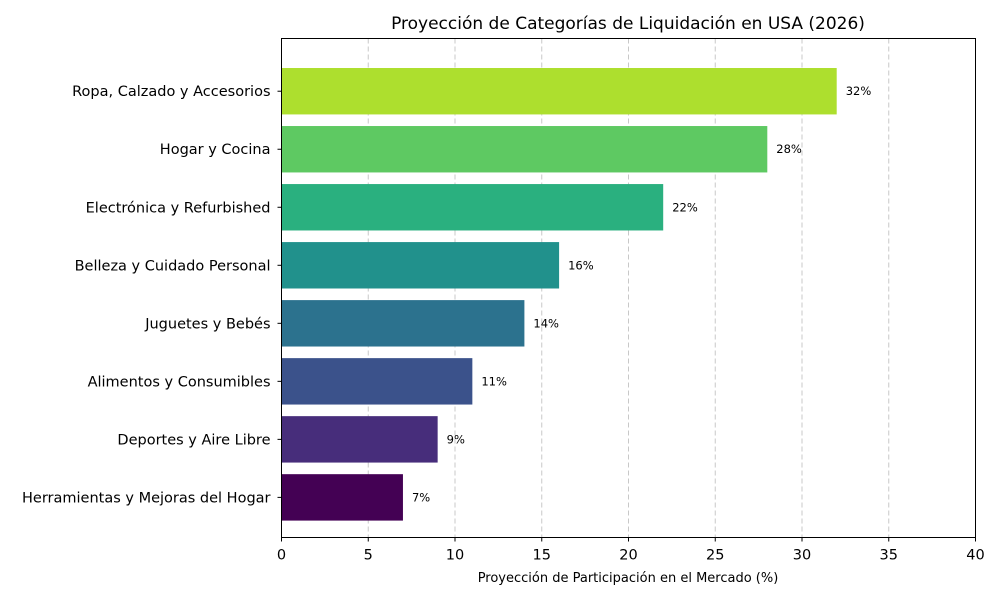  I want to click on data-label: 22%, so click(685, 207).